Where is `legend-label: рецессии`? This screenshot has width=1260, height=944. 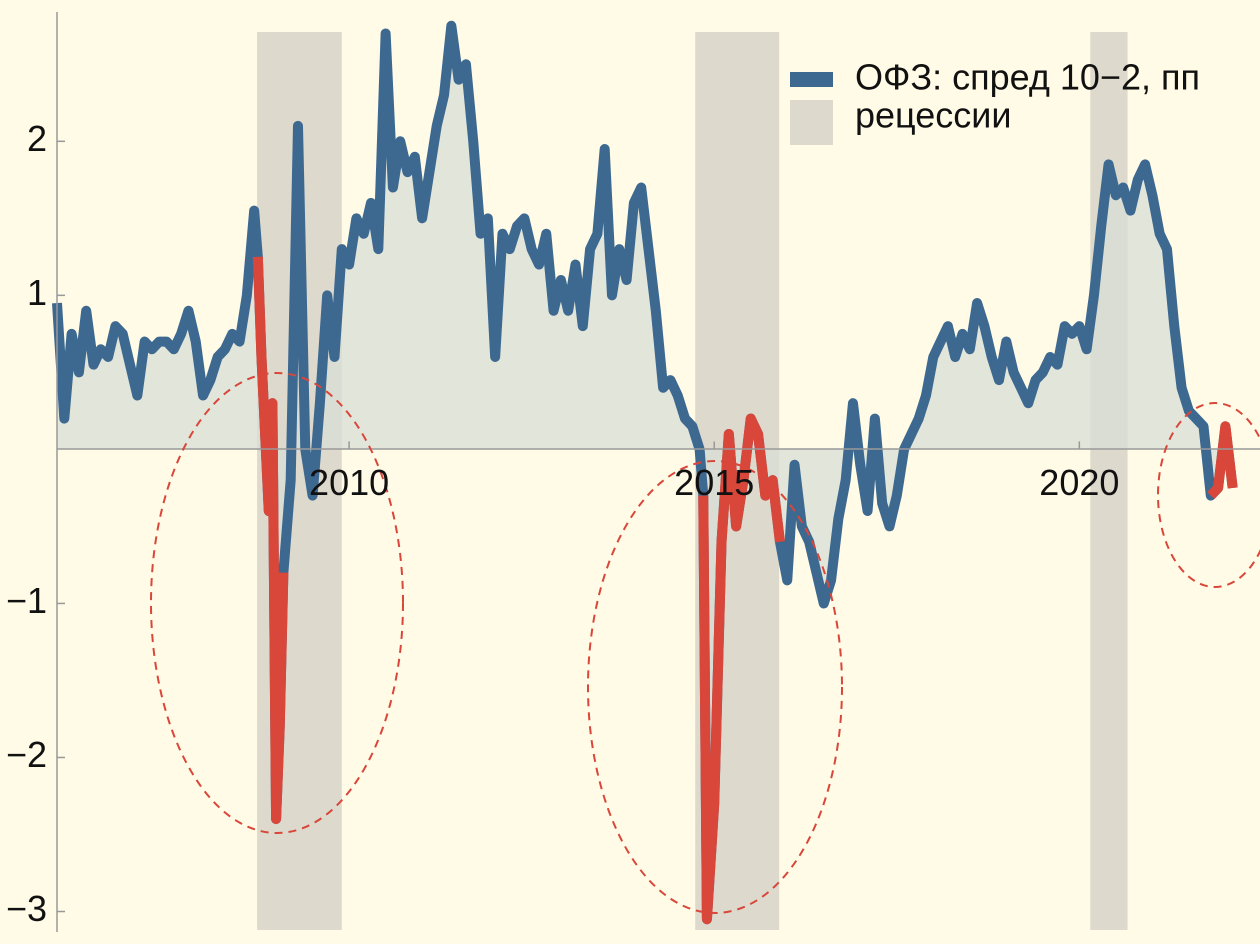
legend-label: рецессии is located at coordinates (933, 115).